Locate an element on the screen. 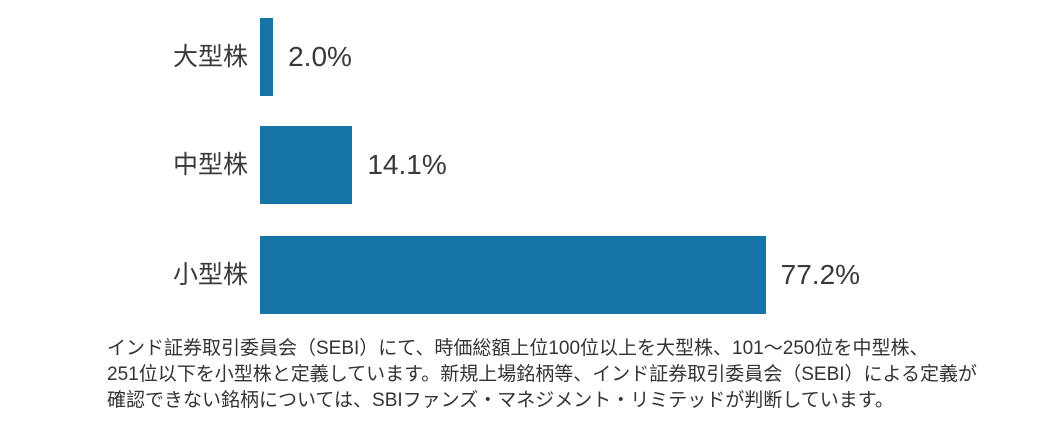  value-label-small-cap: 77.2% is located at coordinates (820, 274).